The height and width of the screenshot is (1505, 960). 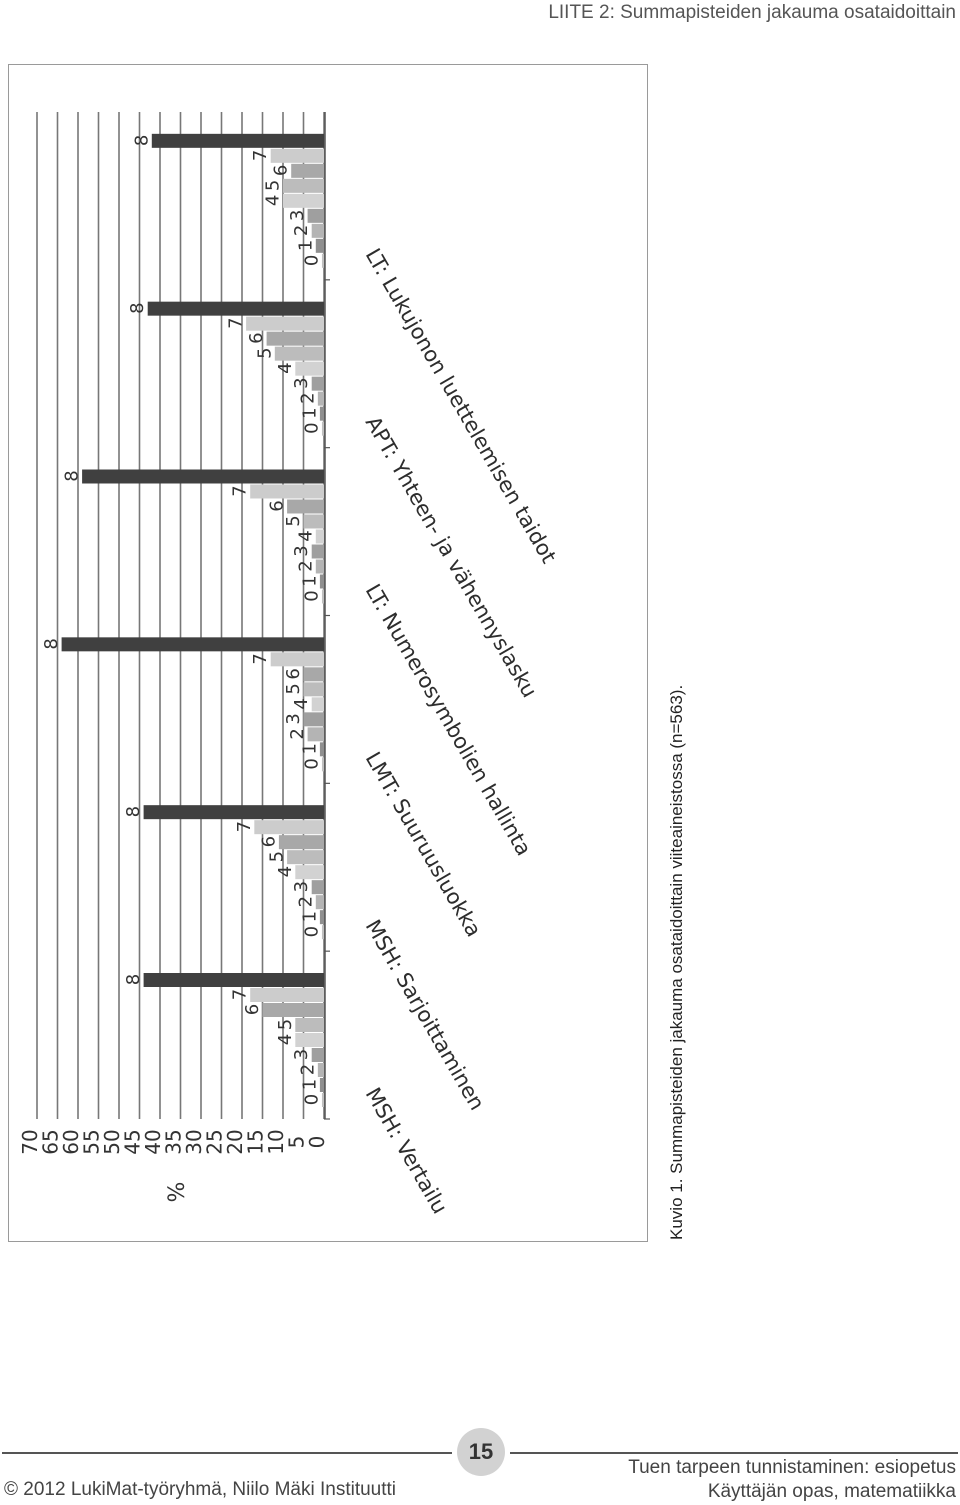 I want to click on y-axis-title: %, so click(x=177, y=1192).